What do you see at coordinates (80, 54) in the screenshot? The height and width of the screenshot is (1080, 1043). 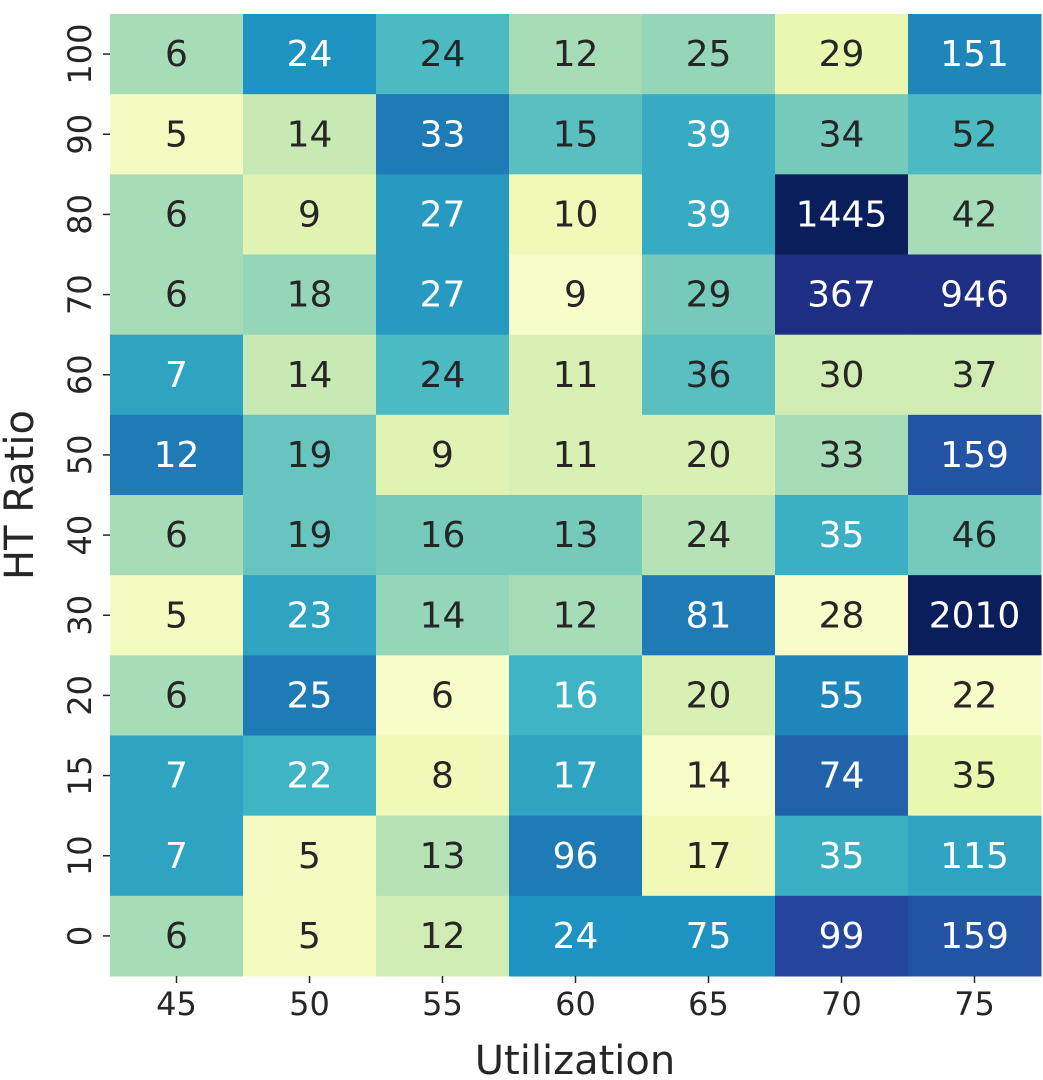 I see `y-tick-label: 100` at bounding box center [80, 54].